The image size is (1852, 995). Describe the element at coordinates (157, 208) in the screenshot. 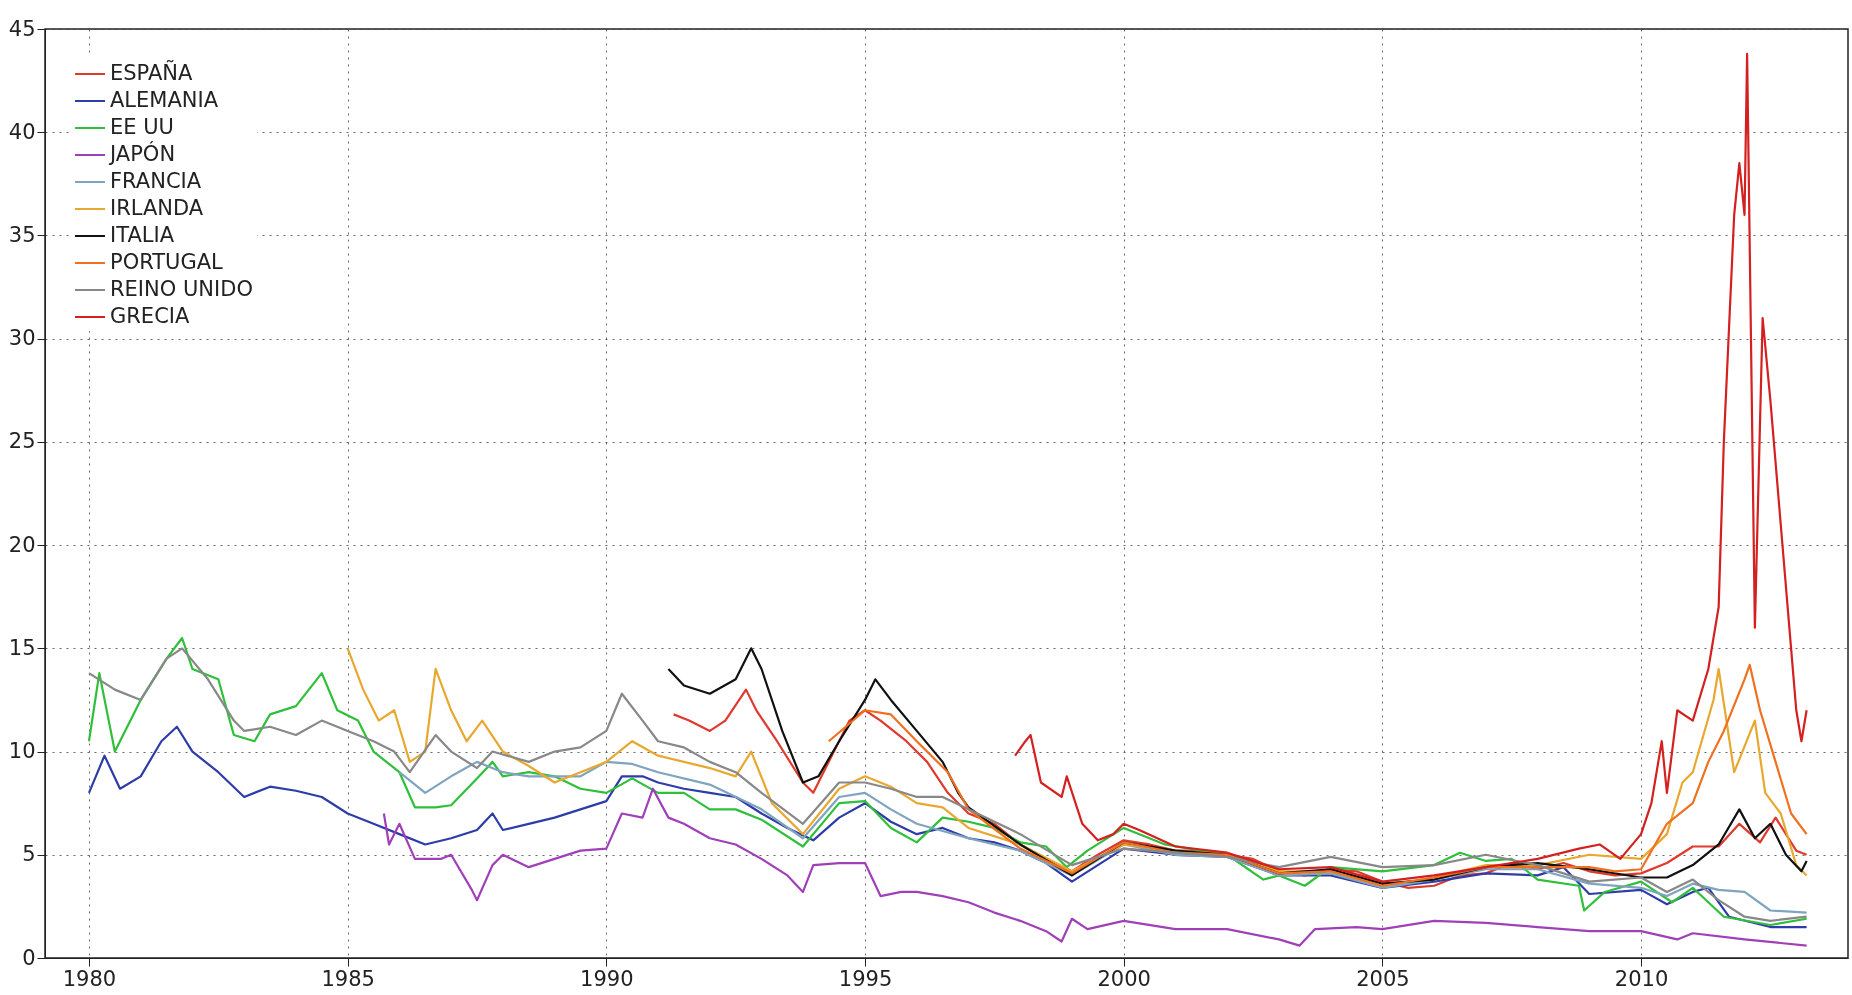

I see `legend-label: IRLANDA` at that location.